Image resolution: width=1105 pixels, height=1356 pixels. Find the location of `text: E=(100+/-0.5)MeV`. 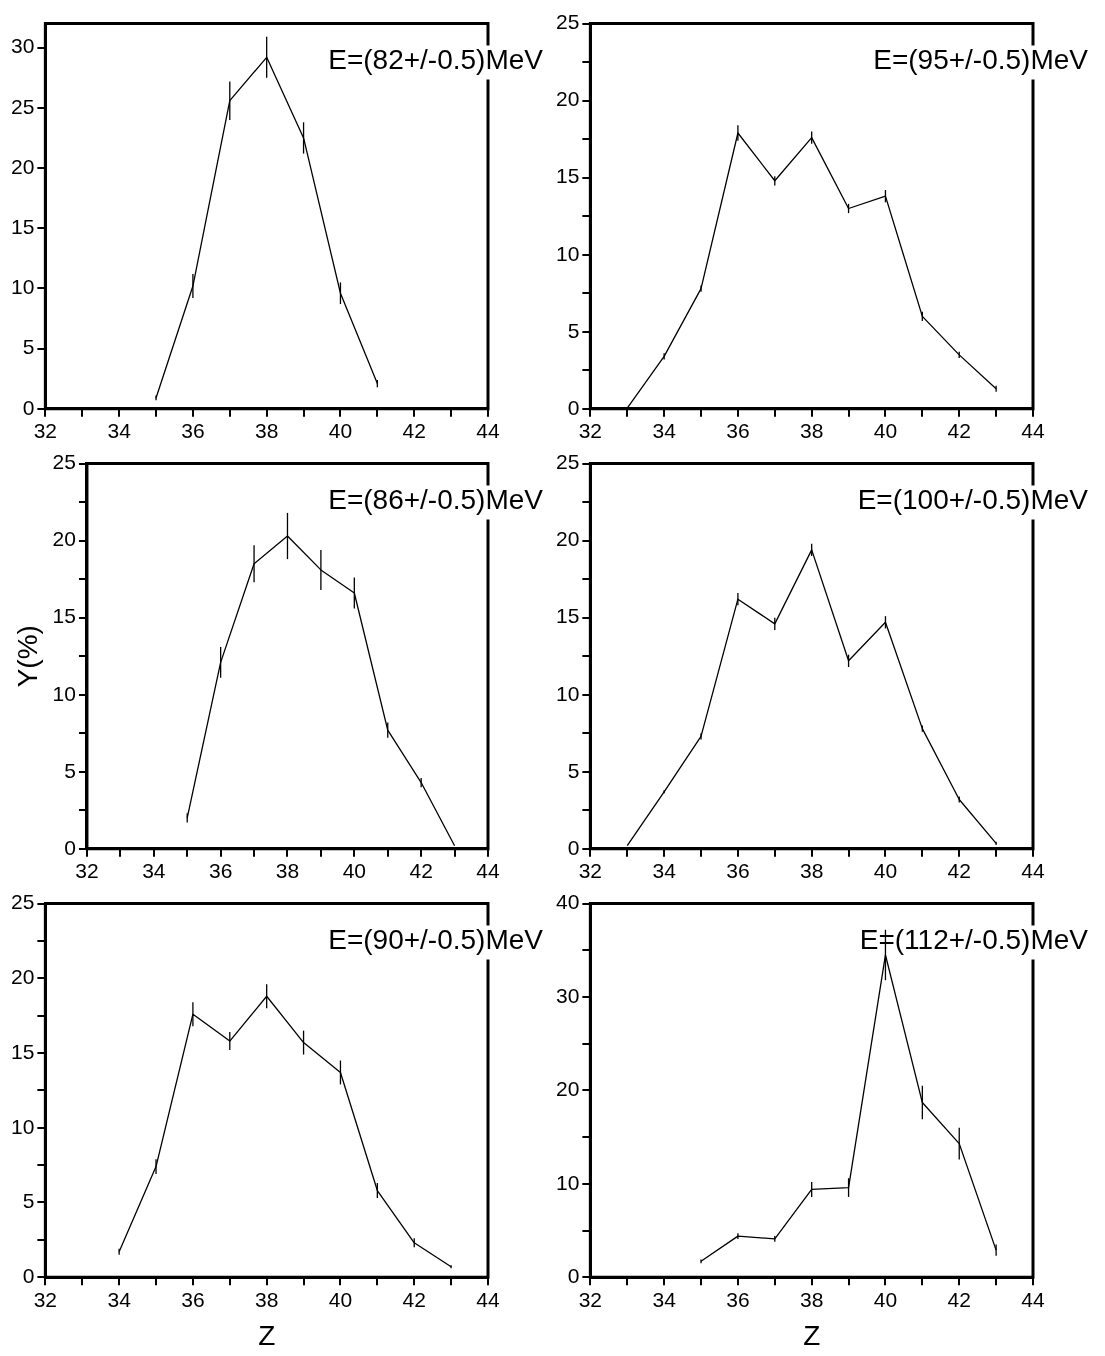

text: E=(100+/-0.5)MeV is located at coordinates (973, 500).